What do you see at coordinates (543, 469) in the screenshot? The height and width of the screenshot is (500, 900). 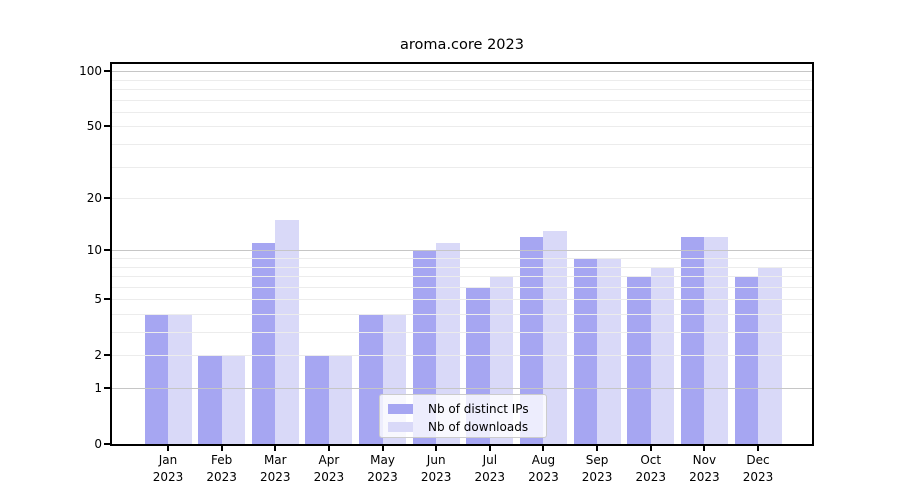 I see `x-axis-tick-label: Aug 2023` at bounding box center [543, 469].